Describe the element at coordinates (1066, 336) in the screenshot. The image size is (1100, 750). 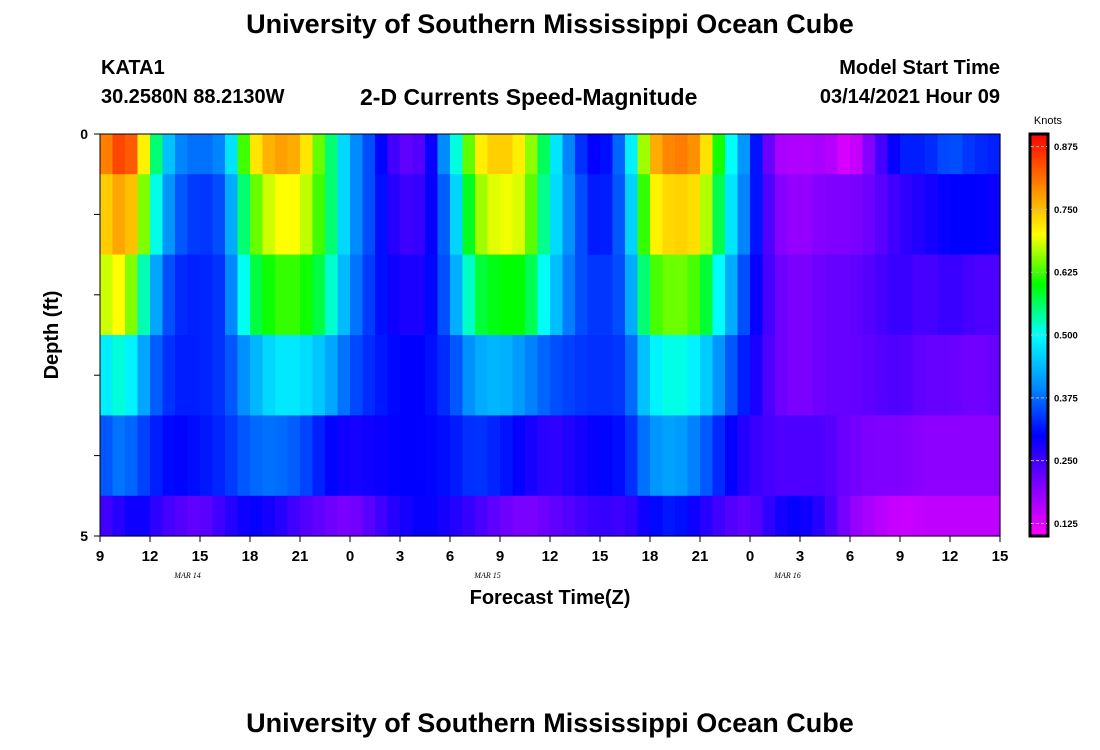
I see `colorbar-tick-label: 0.500` at that location.